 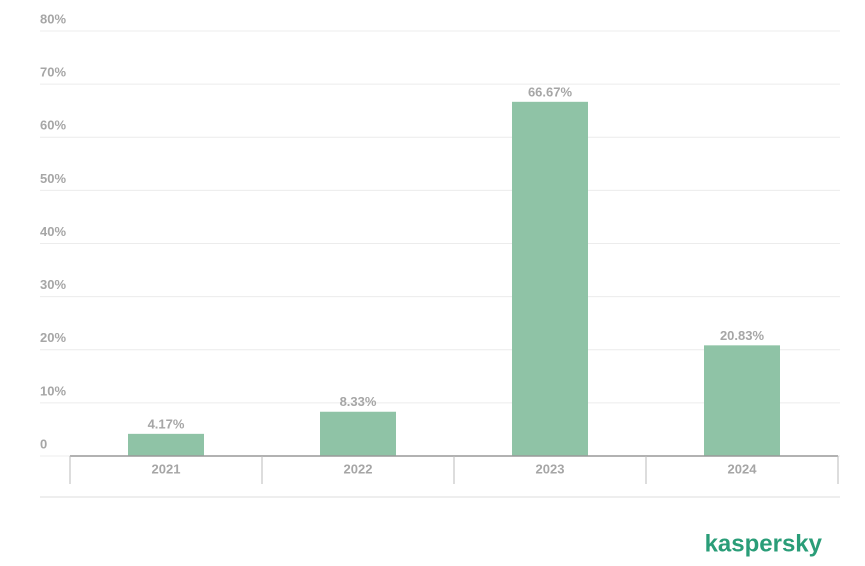 I want to click on y-tick-label: 10%, so click(x=53, y=390).